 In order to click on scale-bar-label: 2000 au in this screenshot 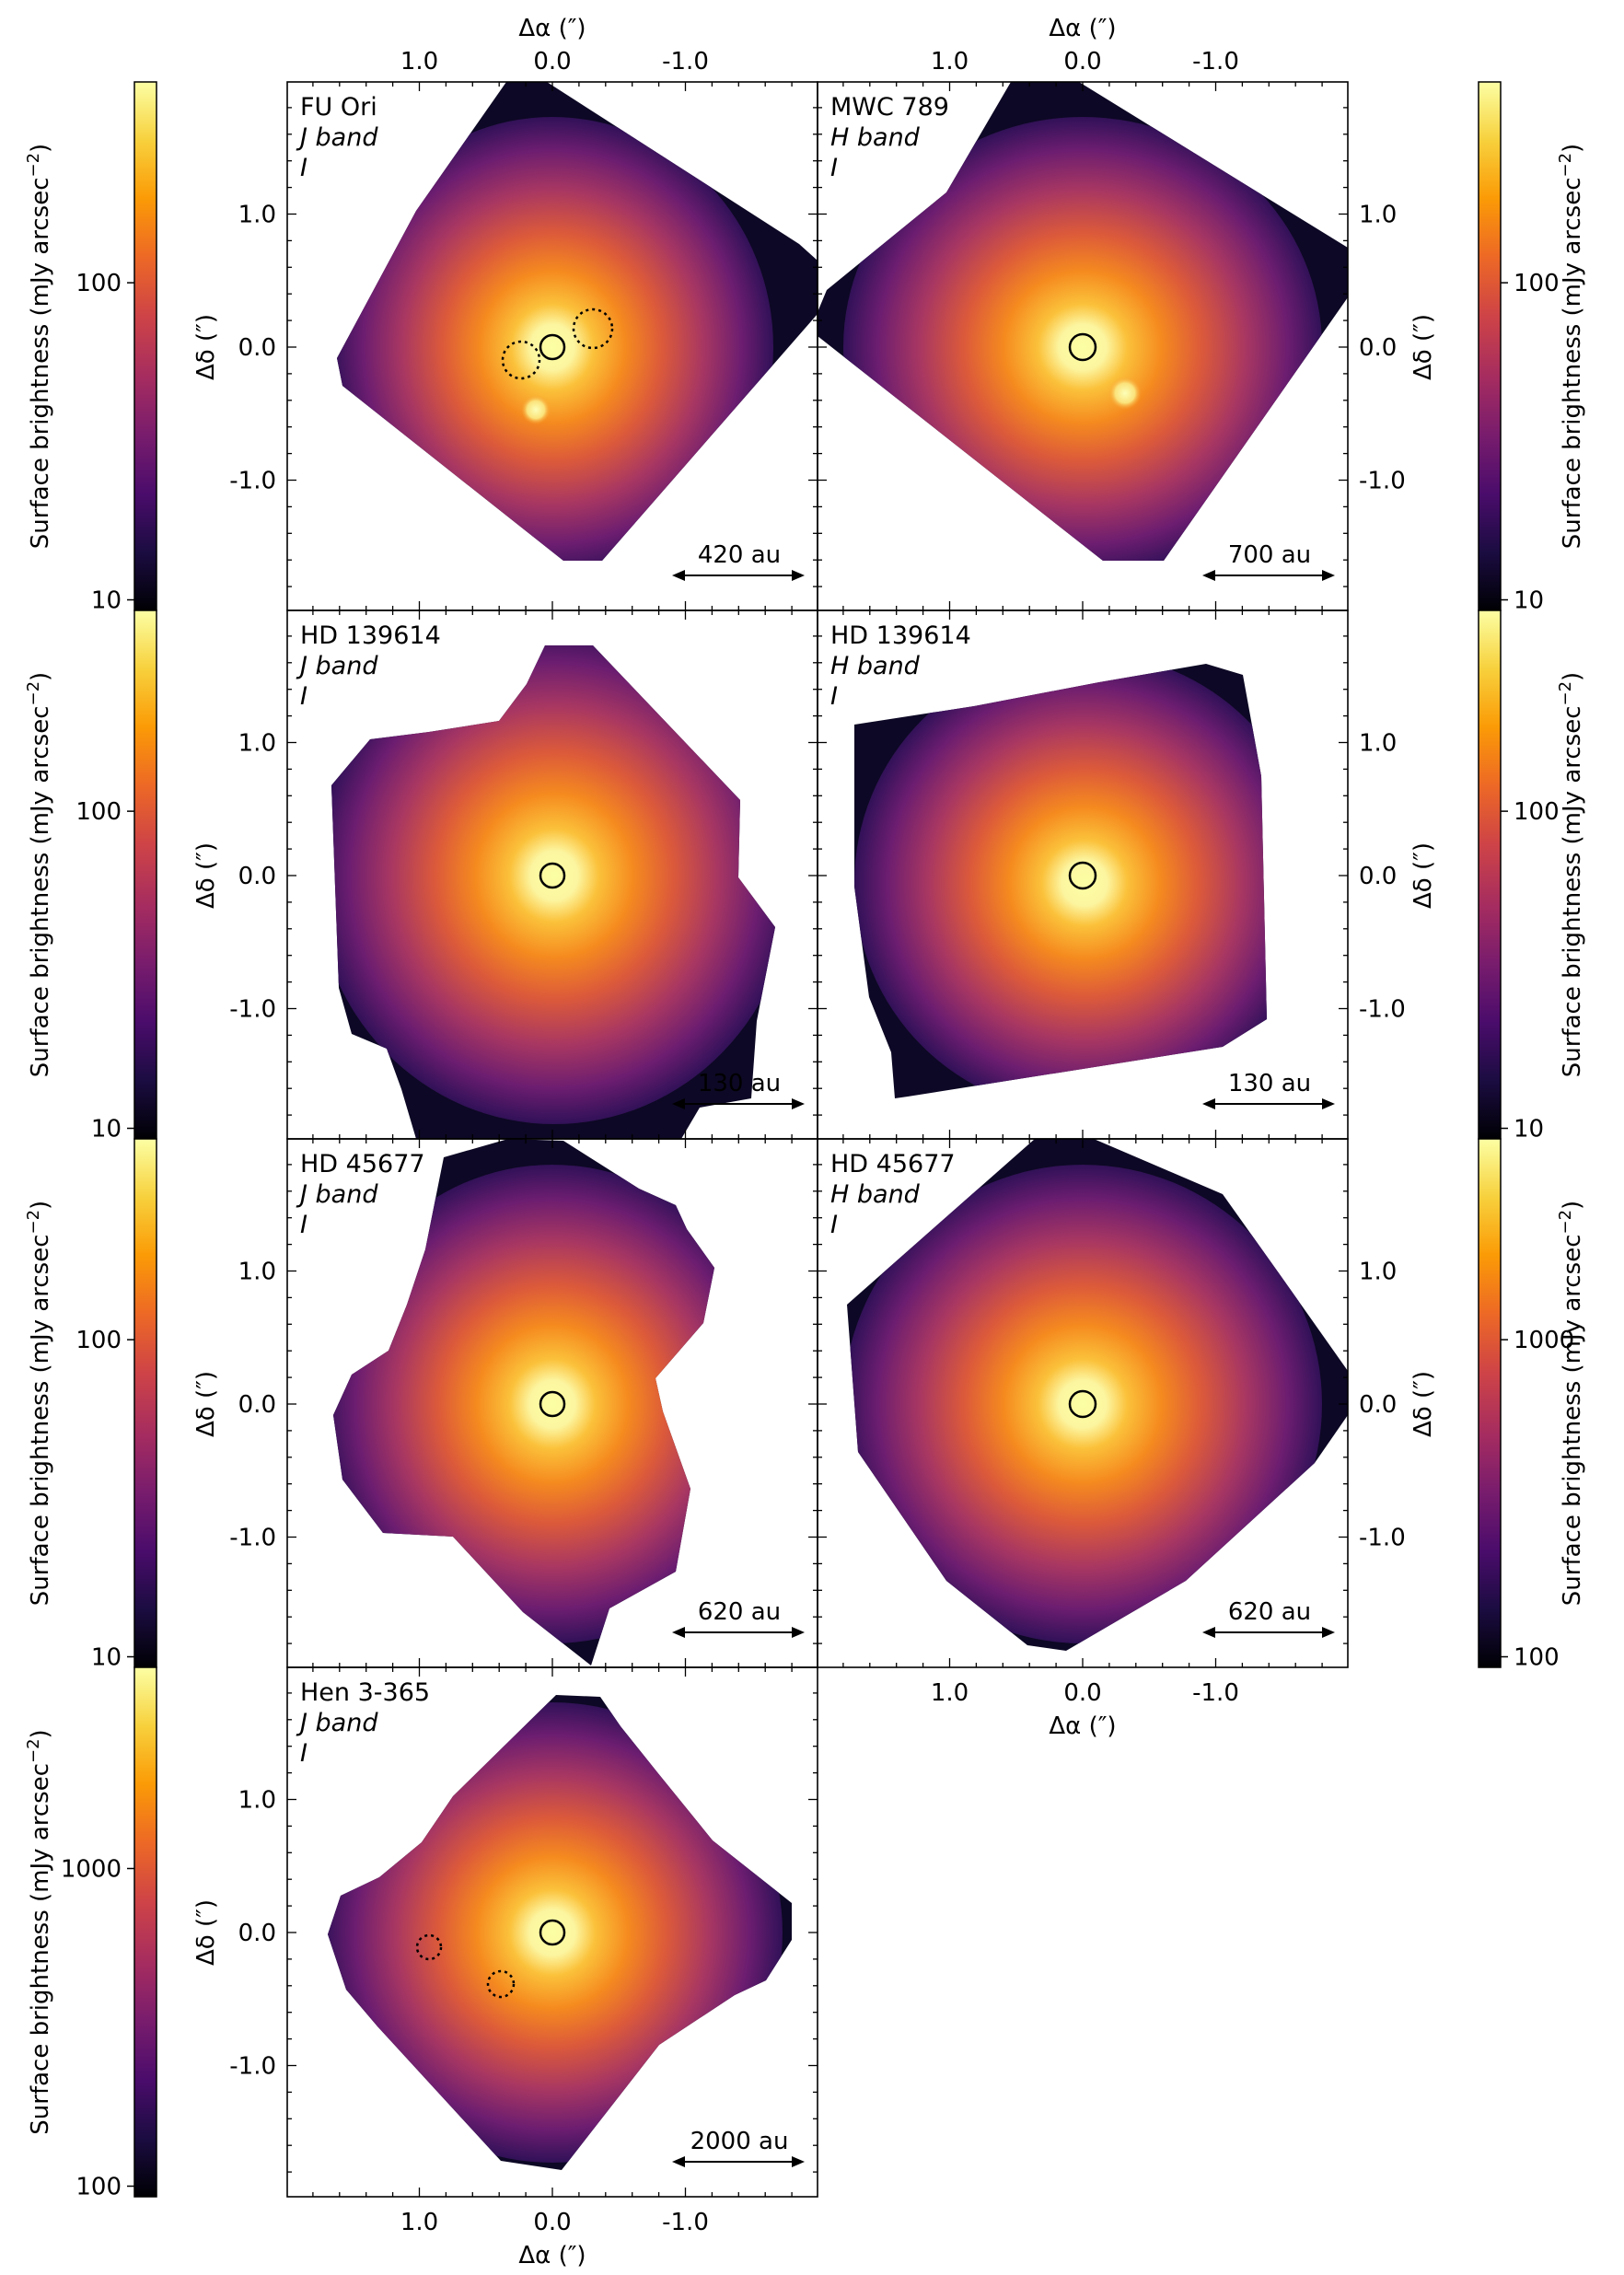, I will do `click(739, 2142)`.